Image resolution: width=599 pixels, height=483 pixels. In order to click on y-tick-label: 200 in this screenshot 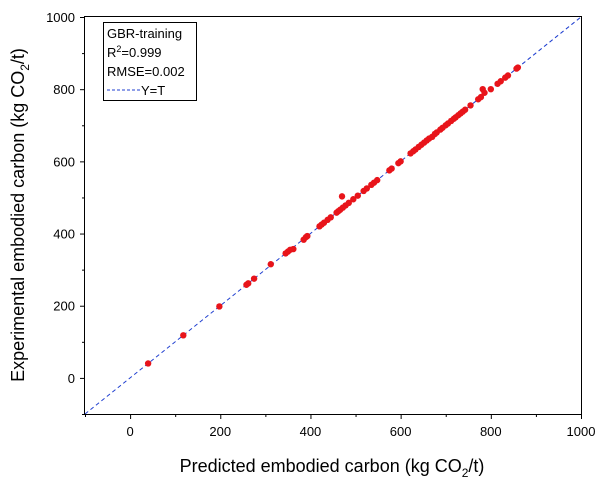, I will do `click(64, 306)`.